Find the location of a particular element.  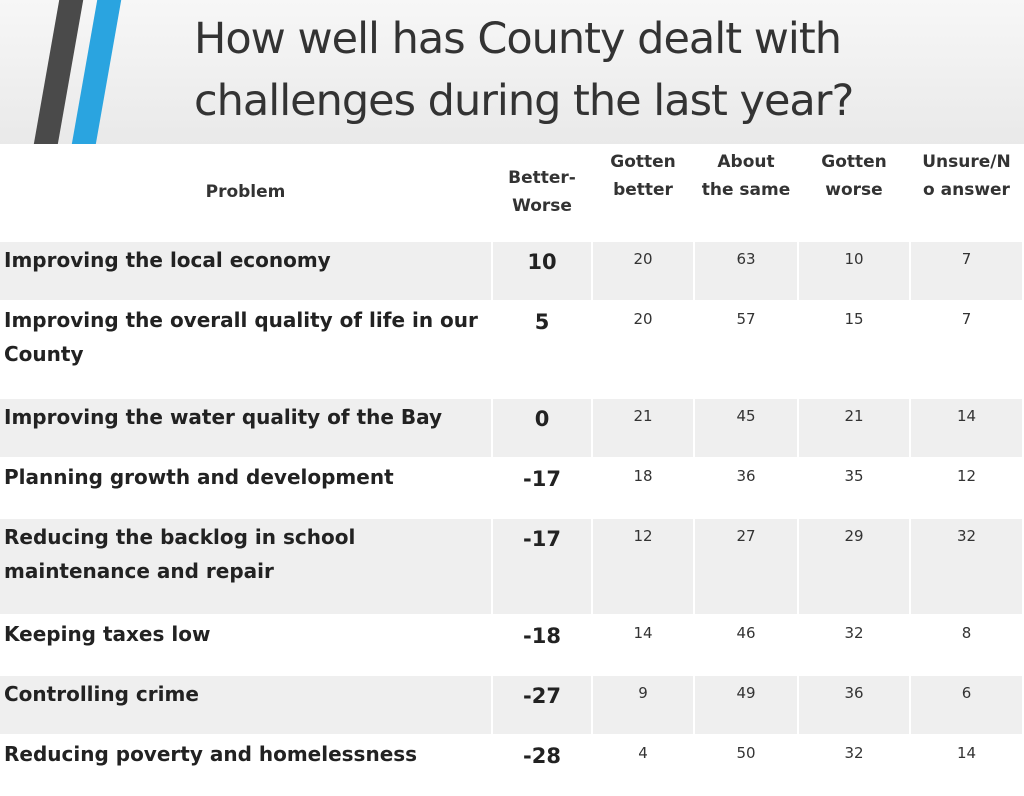

gotten-better-cell: 14 is located at coordinates (644, 646).